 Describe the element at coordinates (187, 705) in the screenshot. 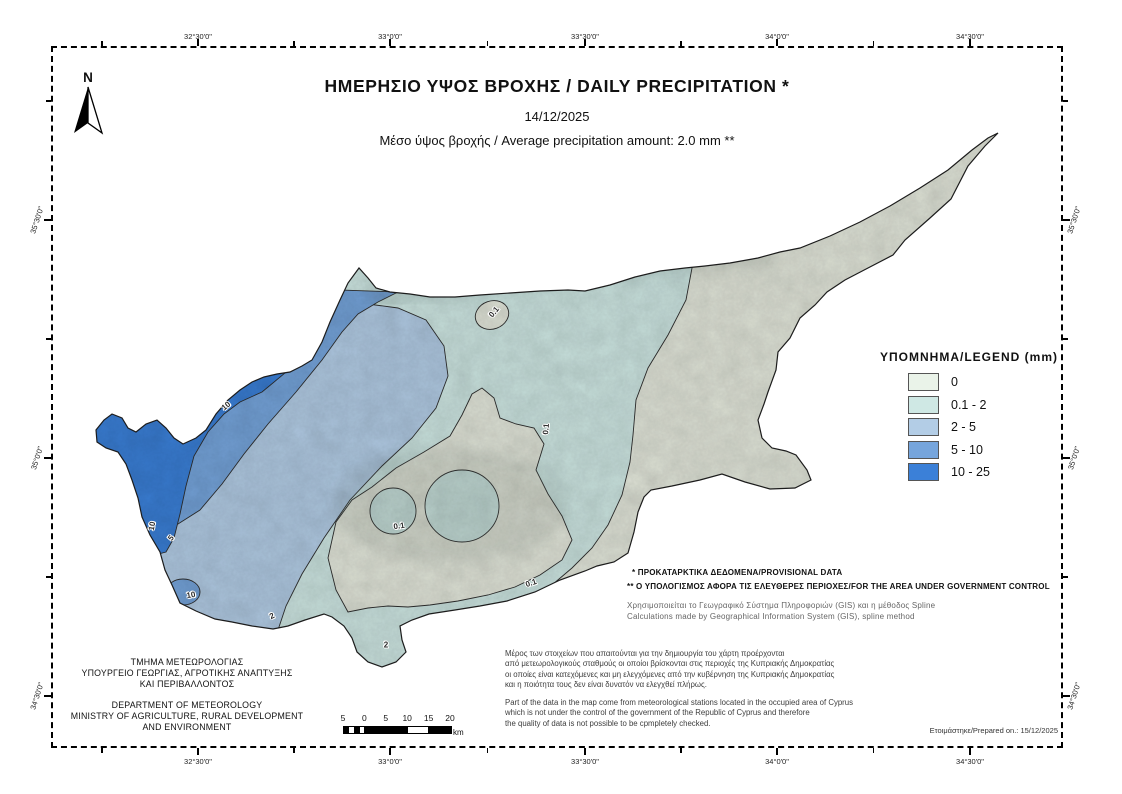

I see `agency-english-line1: DEPARTMENT OF METEOROLOGY` at that location.